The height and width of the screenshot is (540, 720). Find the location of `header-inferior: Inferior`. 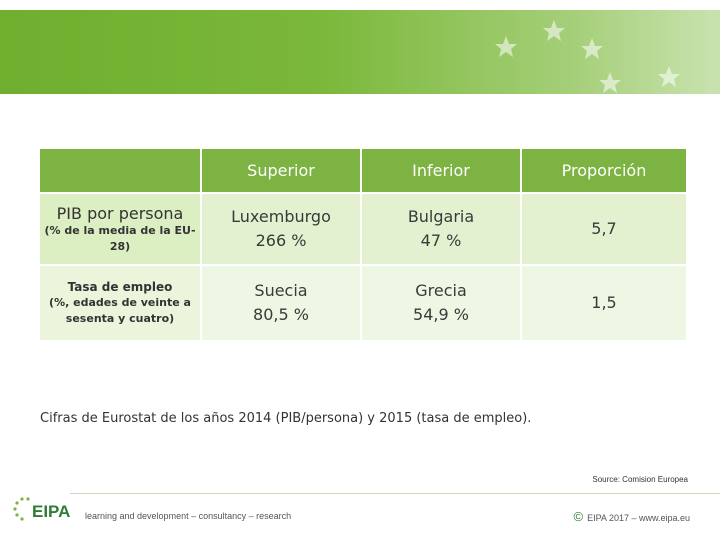

header-inferior: Inferior is located at coordinates (441, 170).